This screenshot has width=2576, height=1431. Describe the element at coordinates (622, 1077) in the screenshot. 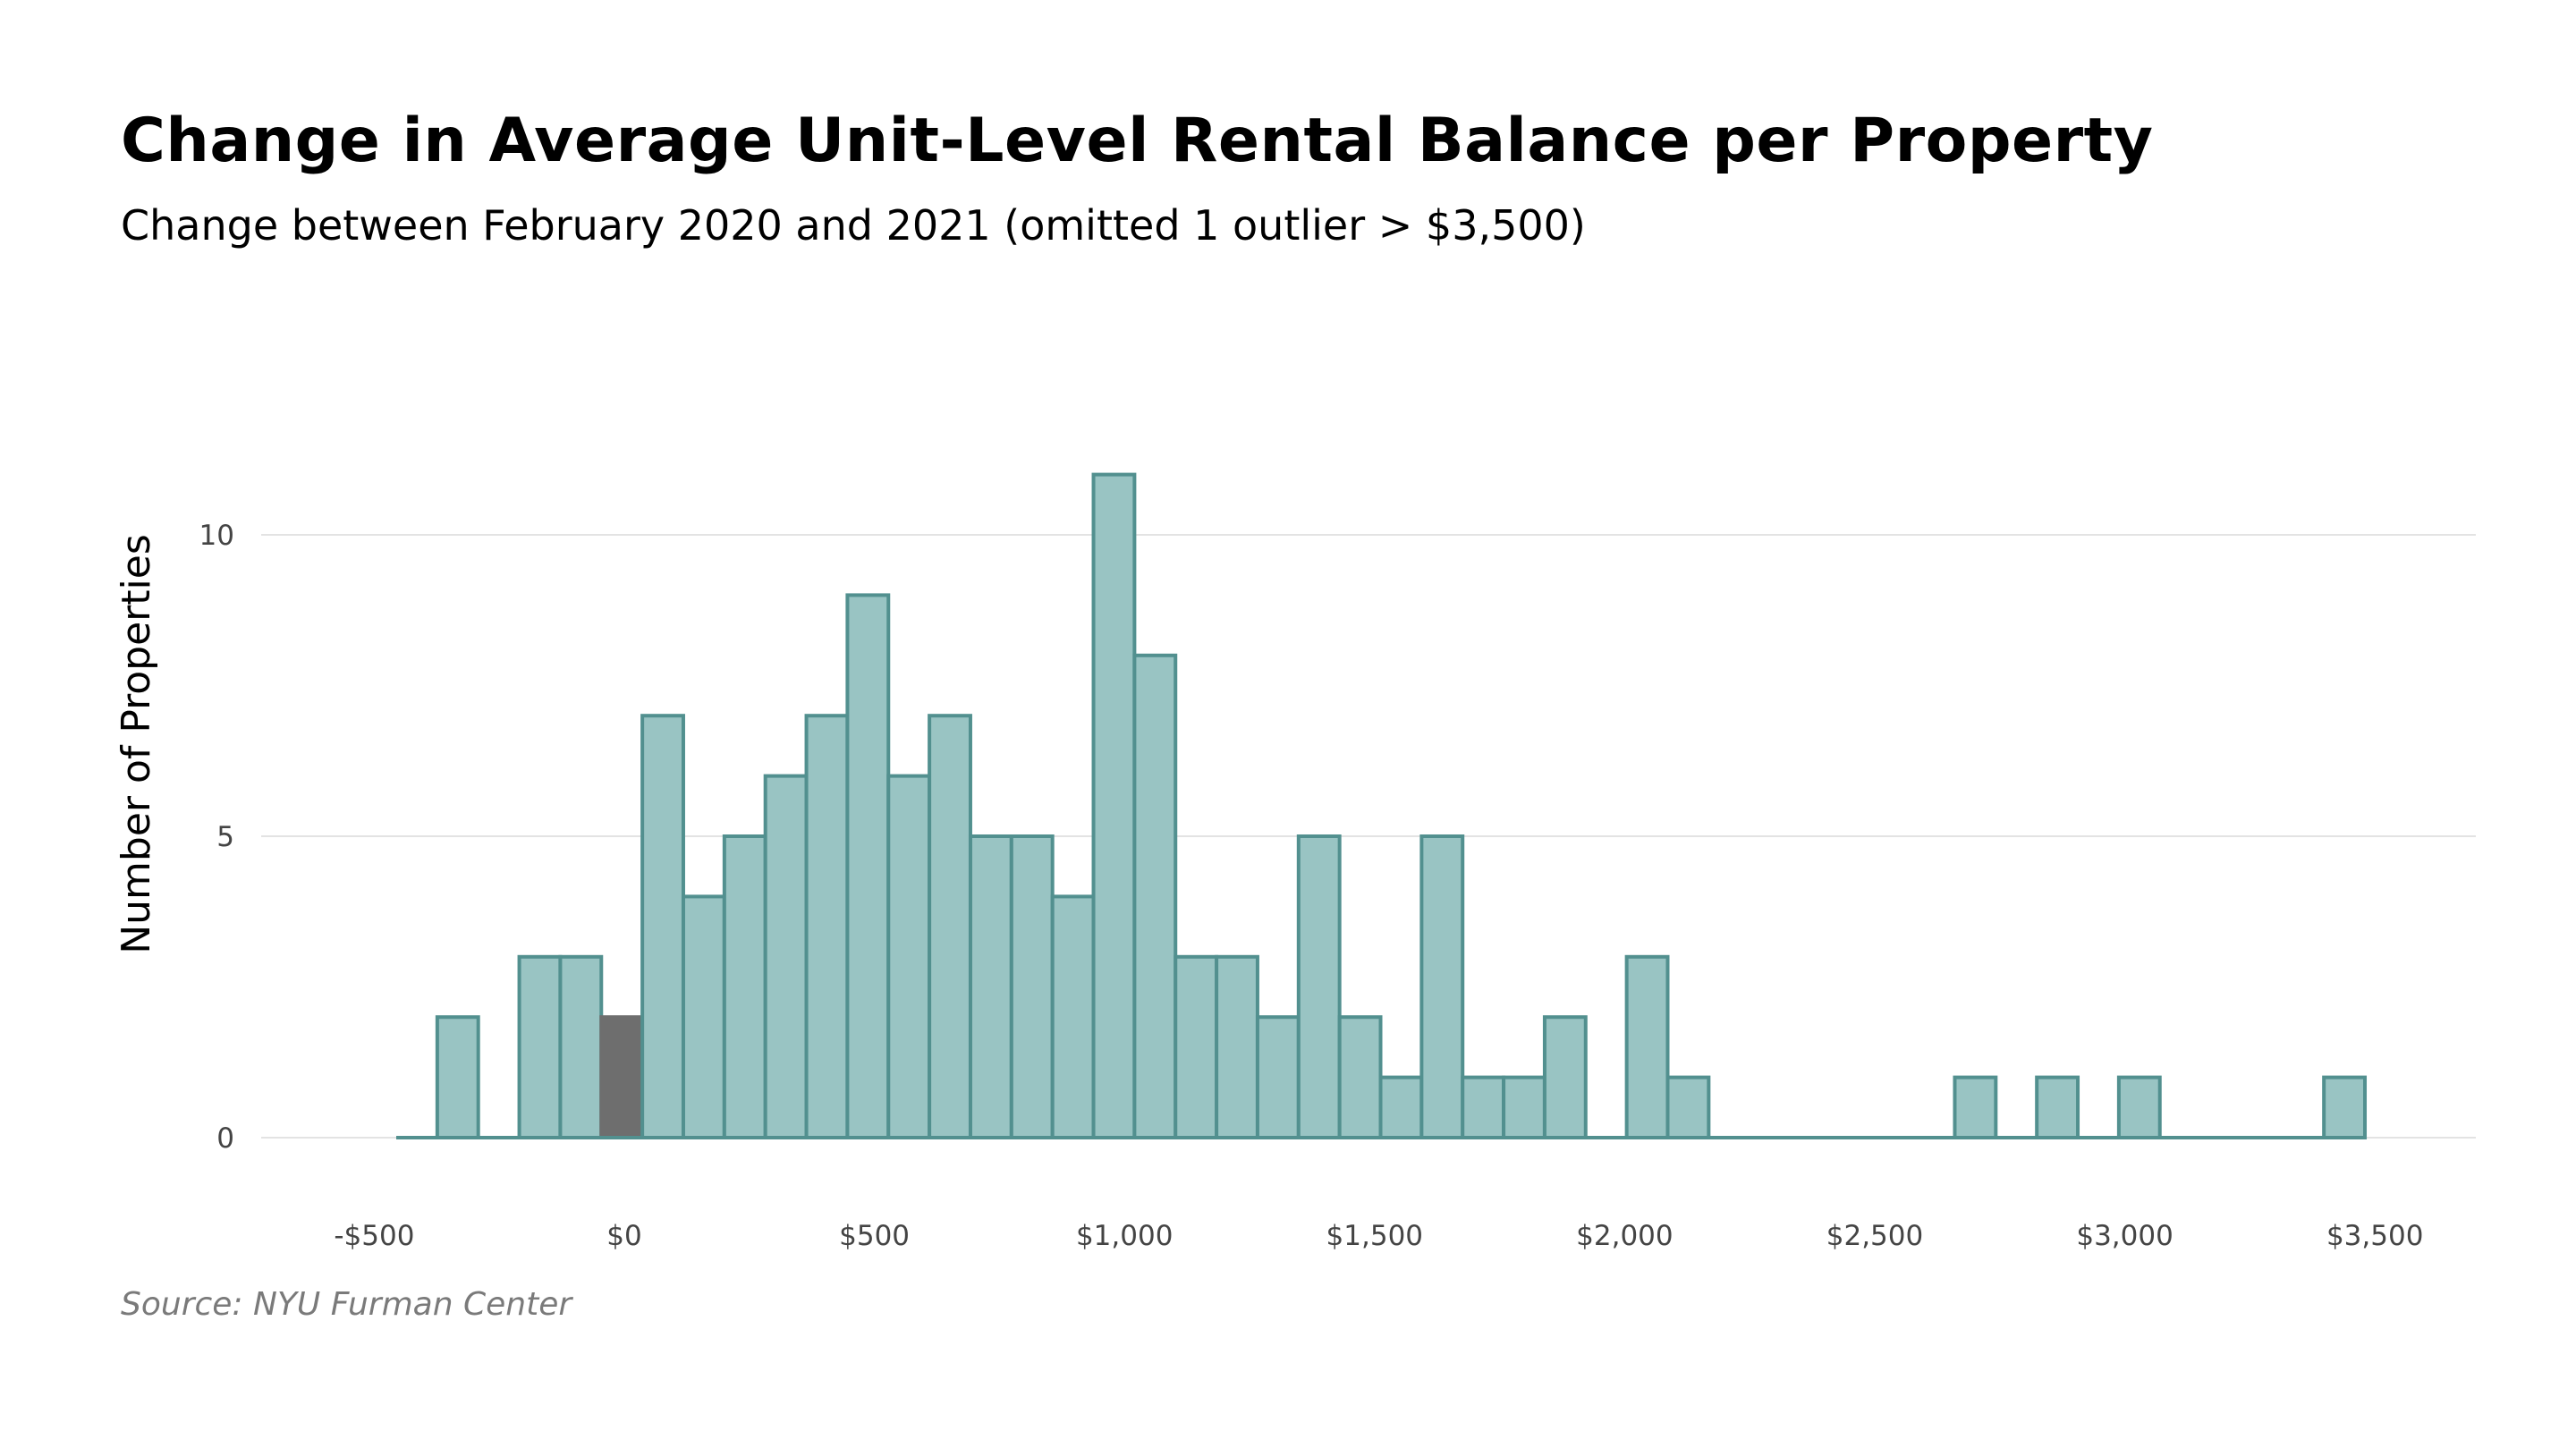

I see `histogram-bar-highlight` at that location.